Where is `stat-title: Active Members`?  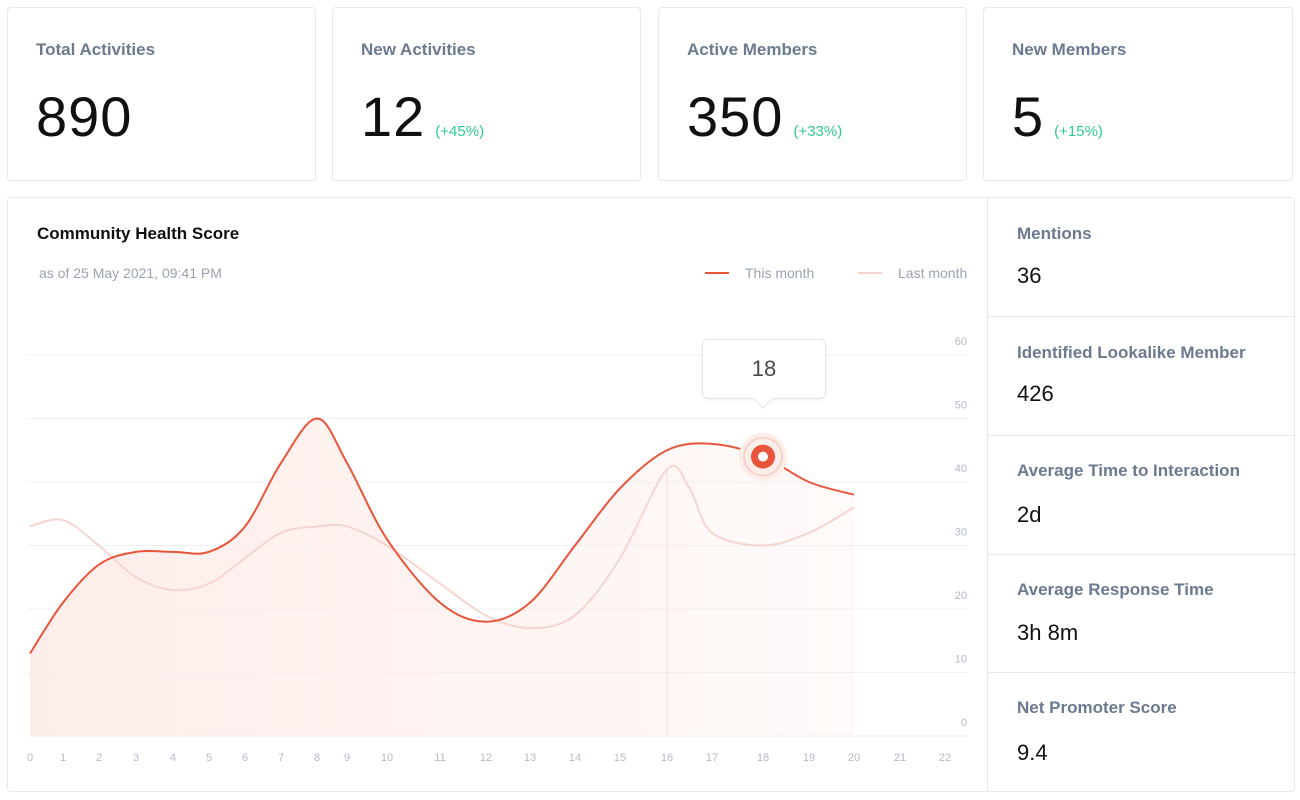 stat-title: Active Members is located at coordinates (752, 49).